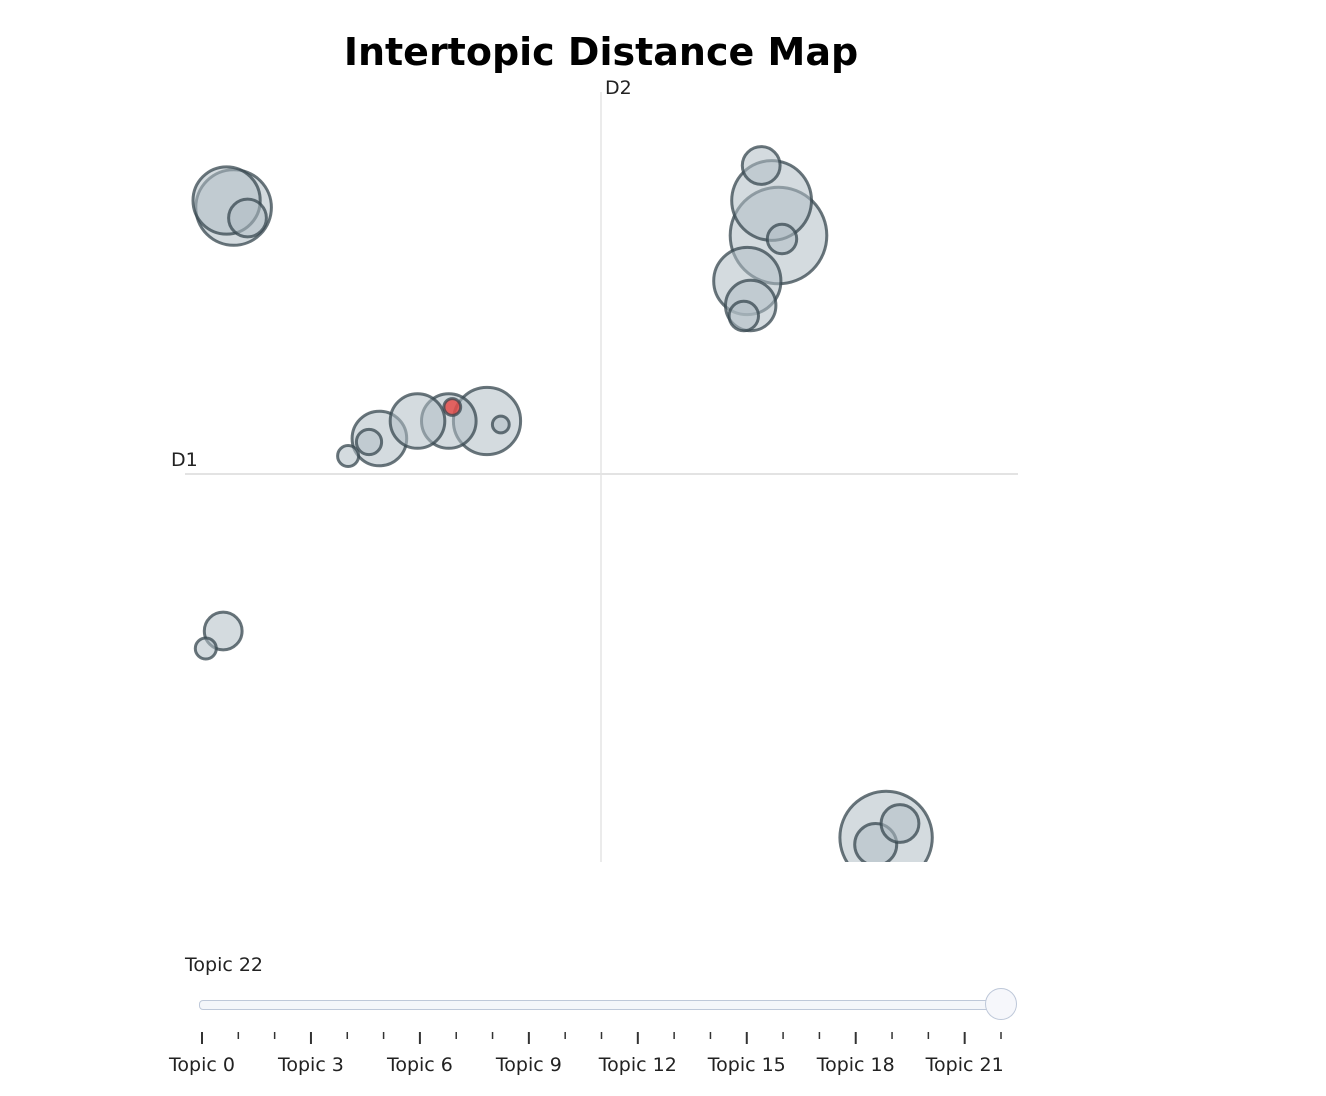  I want to click on slider-tick-label-3: Topic 3, so click(310, 1065).